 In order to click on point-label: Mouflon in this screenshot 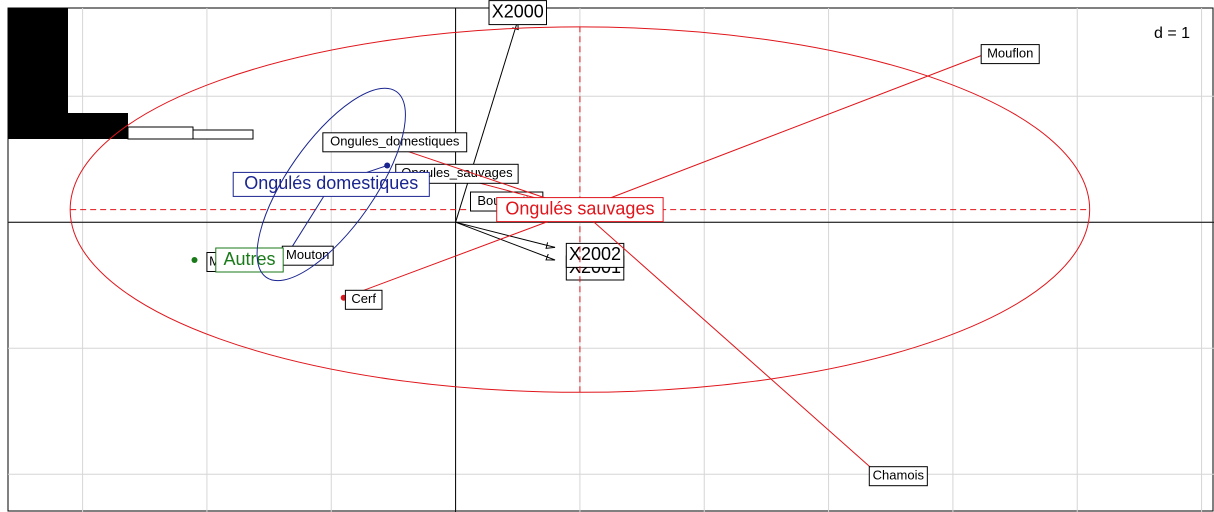, I will do `click(1010, 53)`.